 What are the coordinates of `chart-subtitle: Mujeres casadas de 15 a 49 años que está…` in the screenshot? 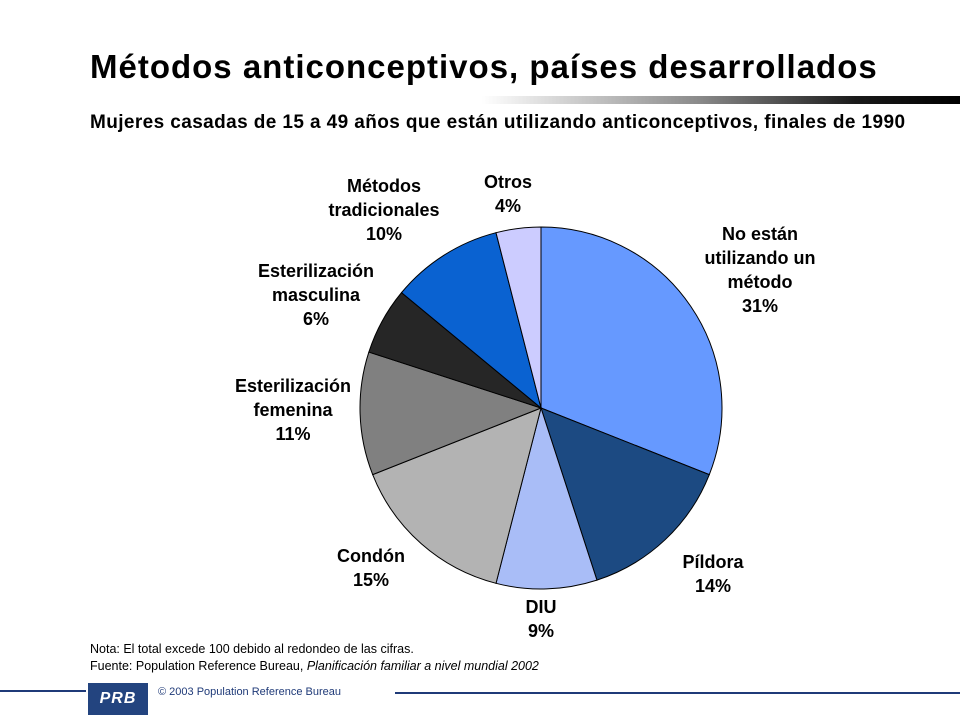 It's located at (498, 122).